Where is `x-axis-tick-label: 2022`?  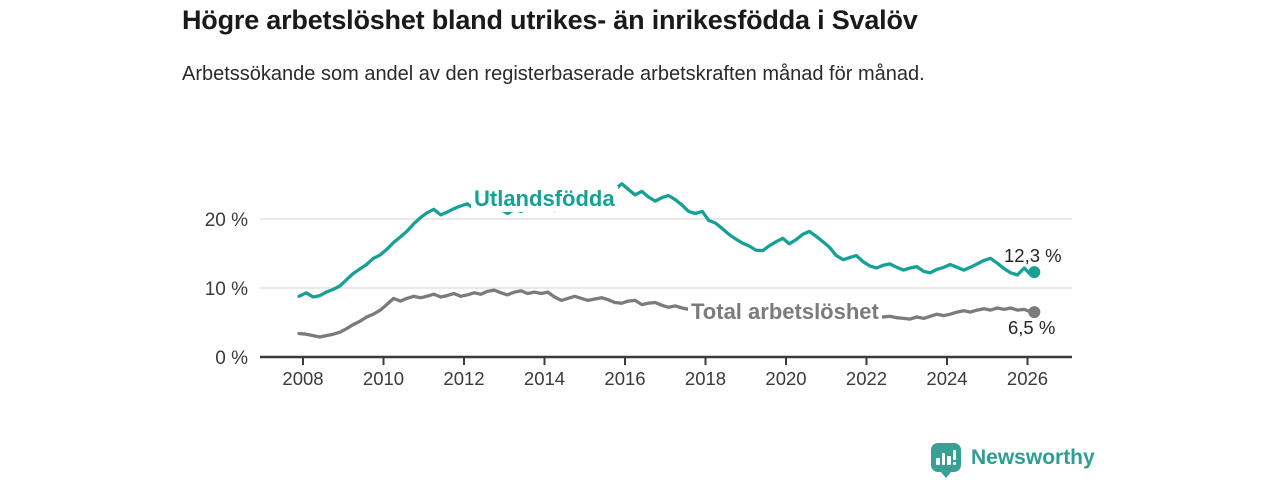 x-axis-tick-label: 2022 is located at coordinates (866, 378).